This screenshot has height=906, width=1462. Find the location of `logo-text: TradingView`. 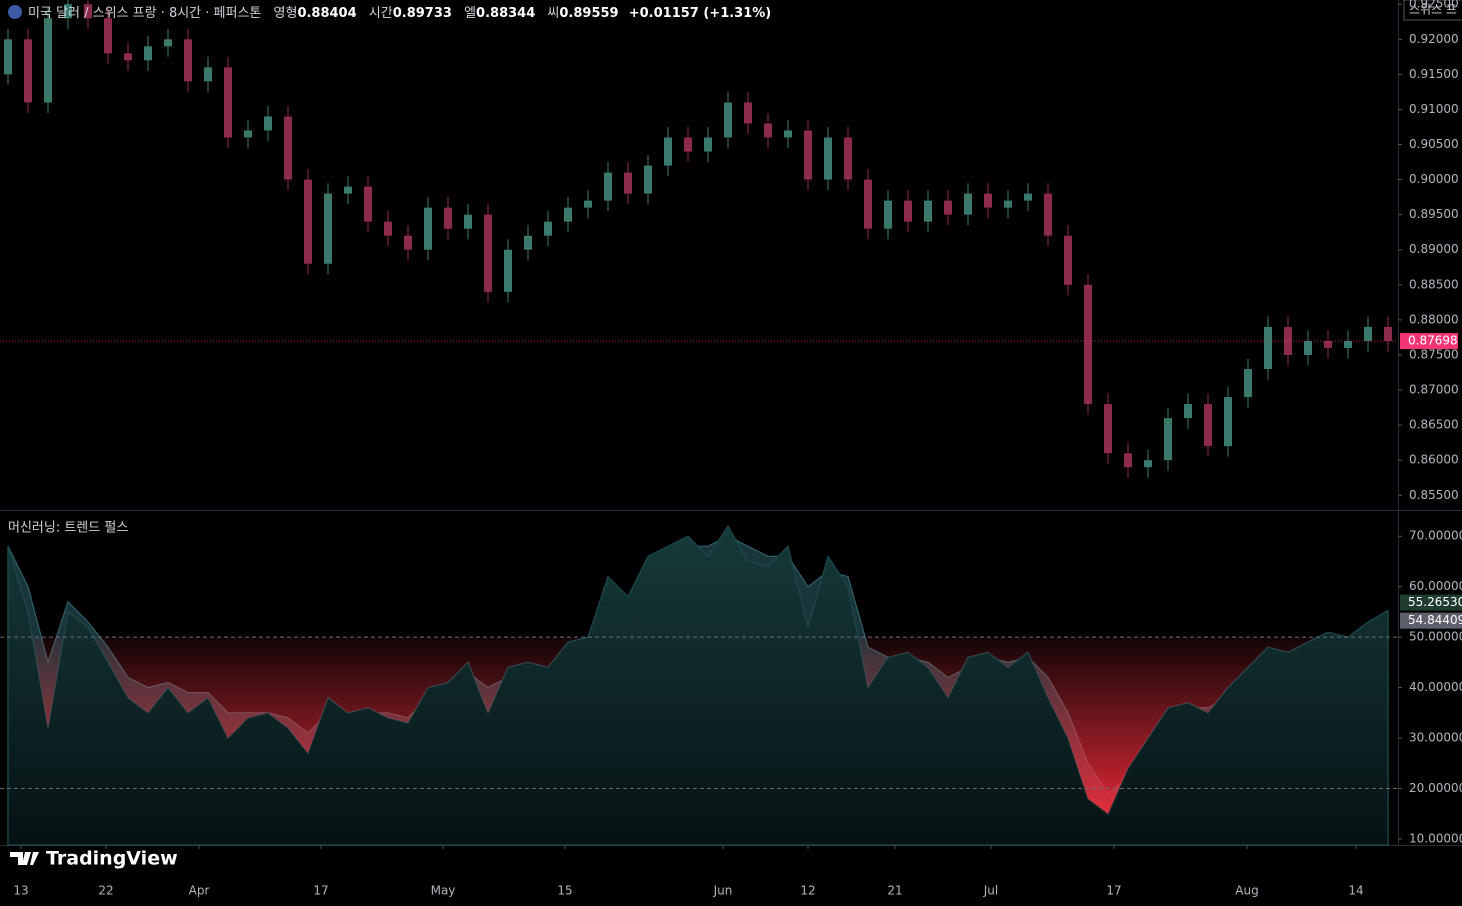

logo-text: TradingView is located at coordinates (112, 859).